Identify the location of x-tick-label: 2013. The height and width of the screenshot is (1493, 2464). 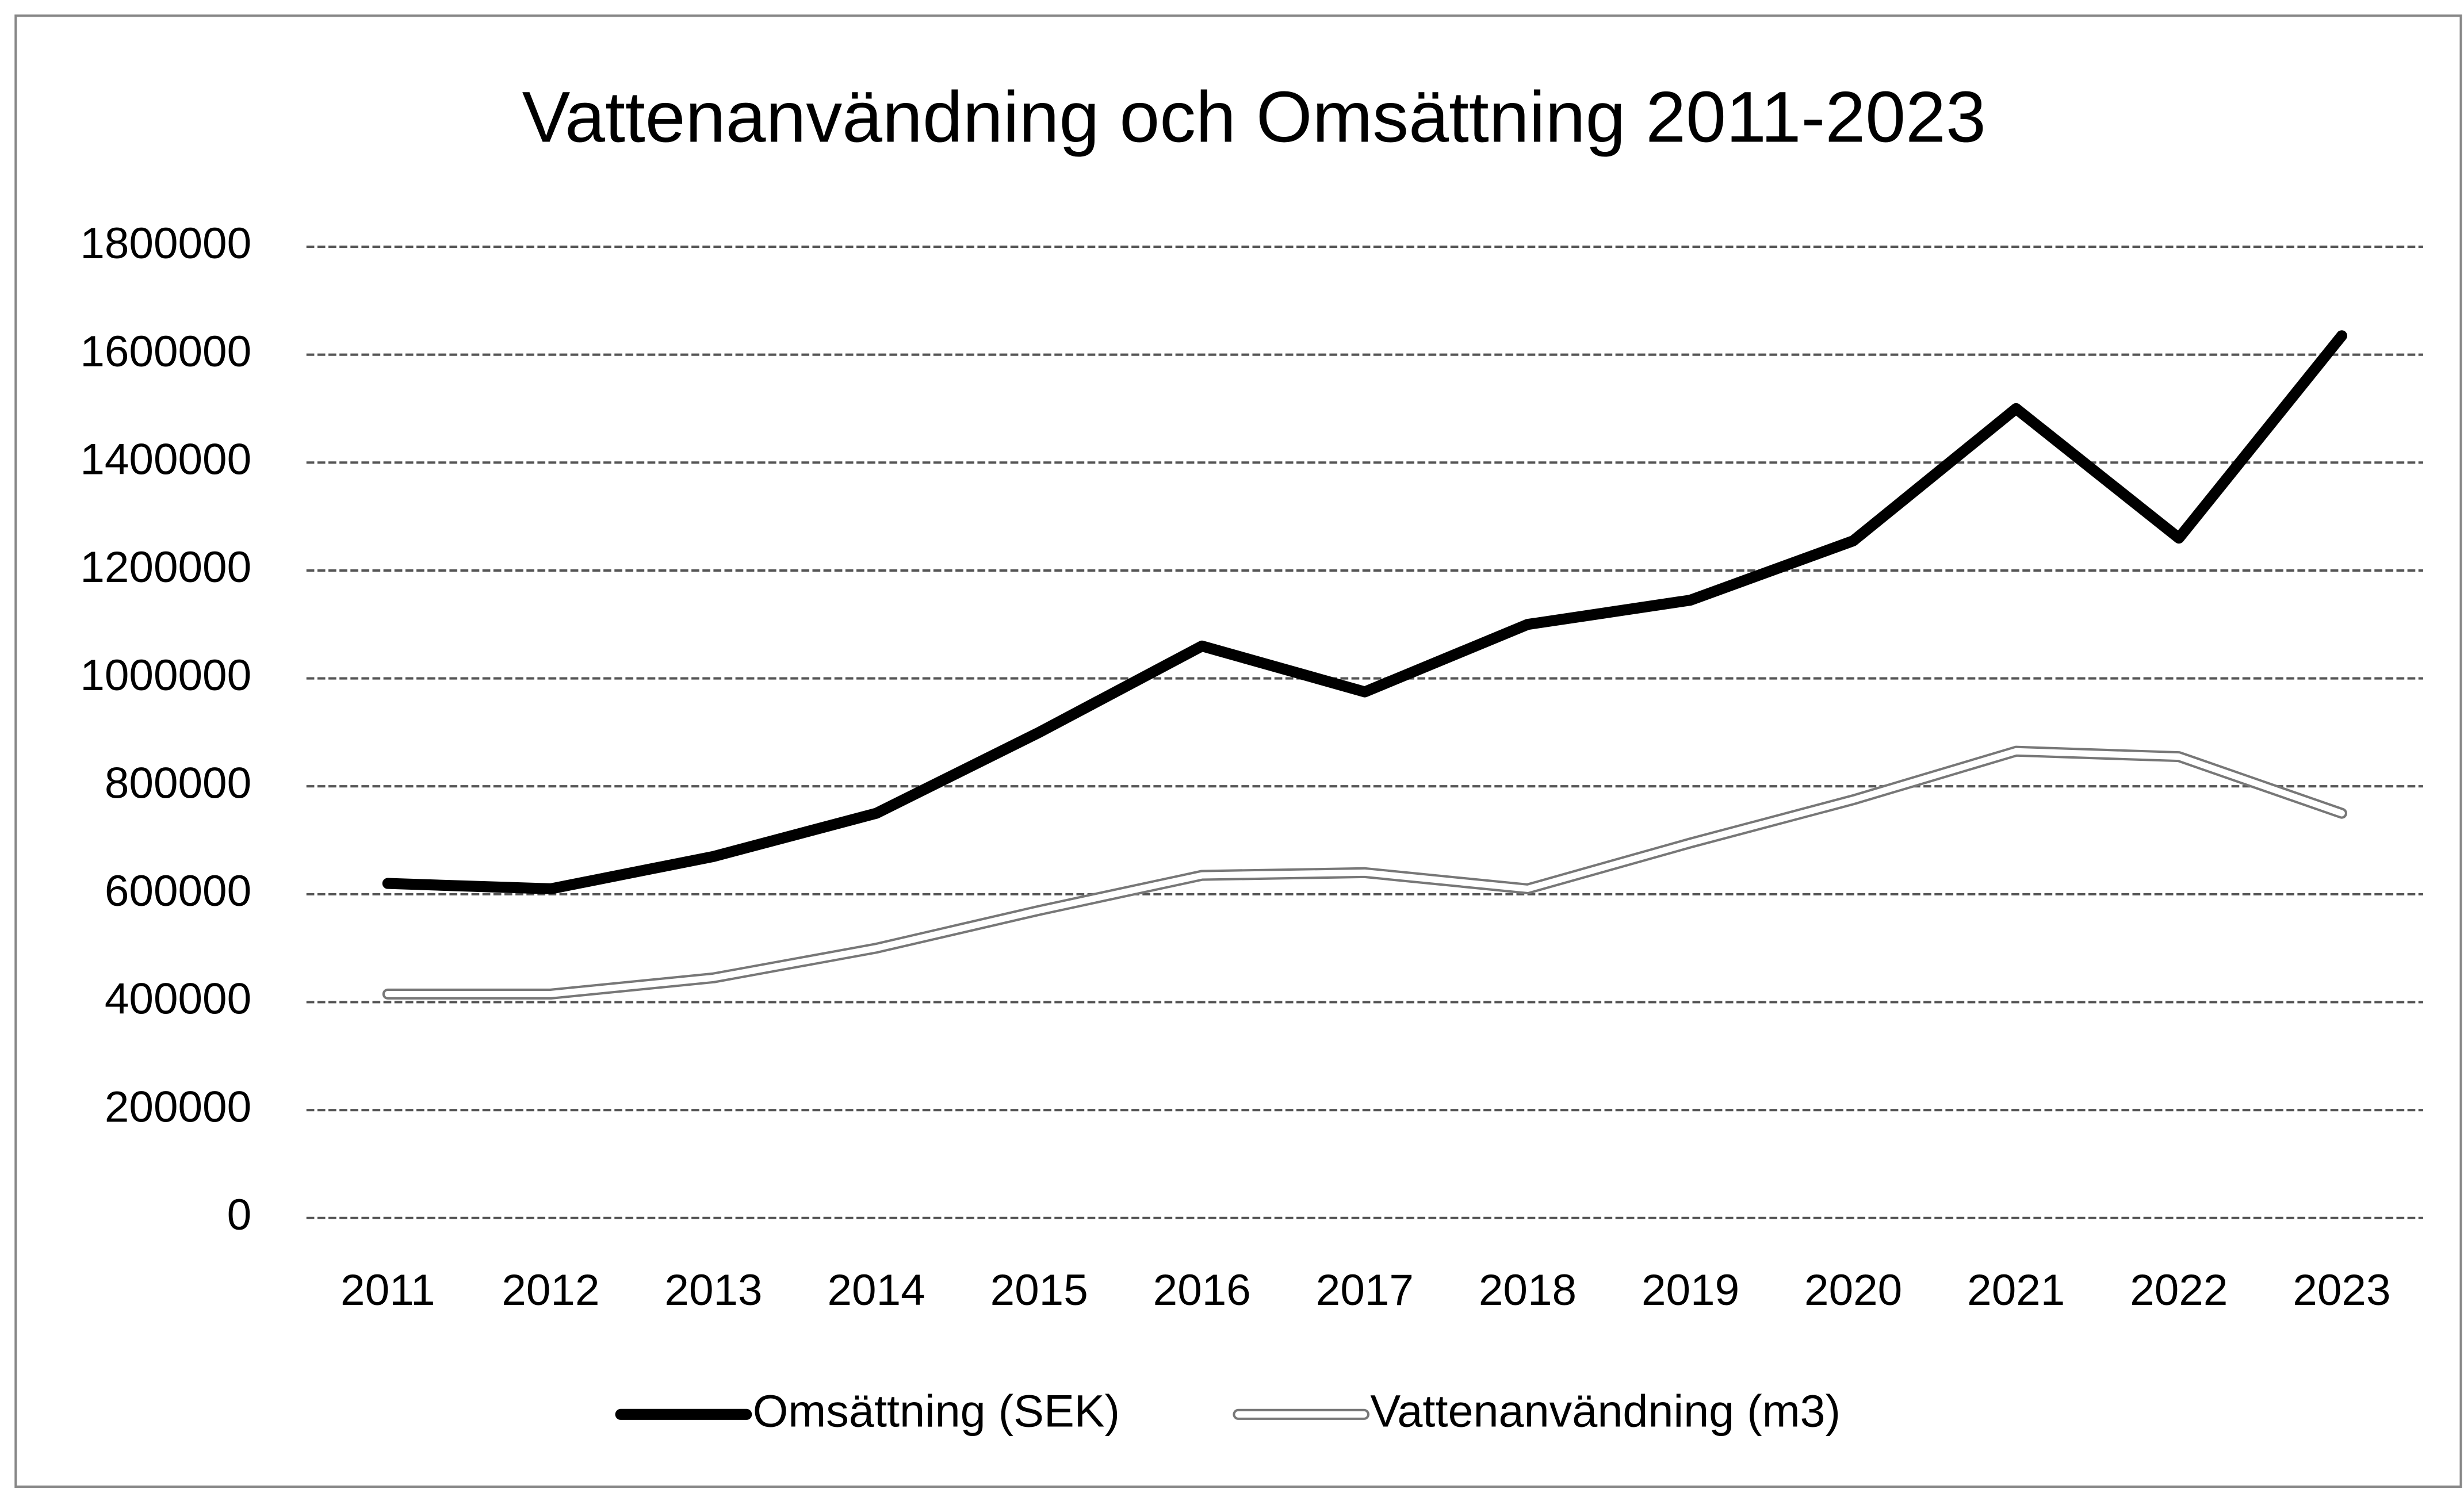
(713, 1290).